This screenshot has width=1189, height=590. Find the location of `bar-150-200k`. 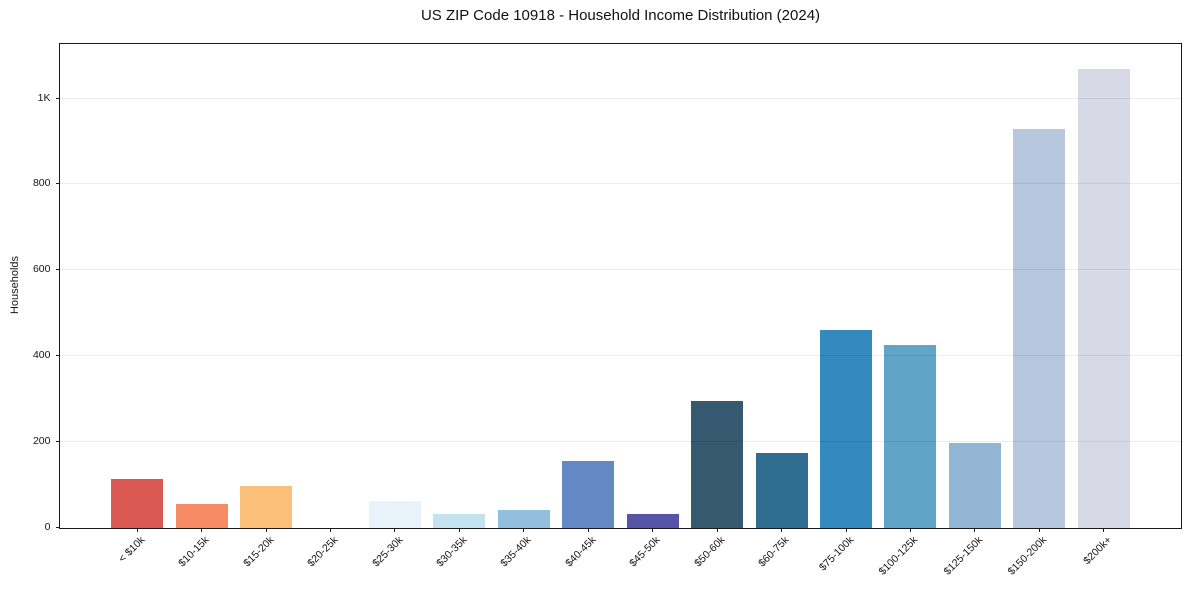

bar-150-200k is located at coordinates (1039, 328).